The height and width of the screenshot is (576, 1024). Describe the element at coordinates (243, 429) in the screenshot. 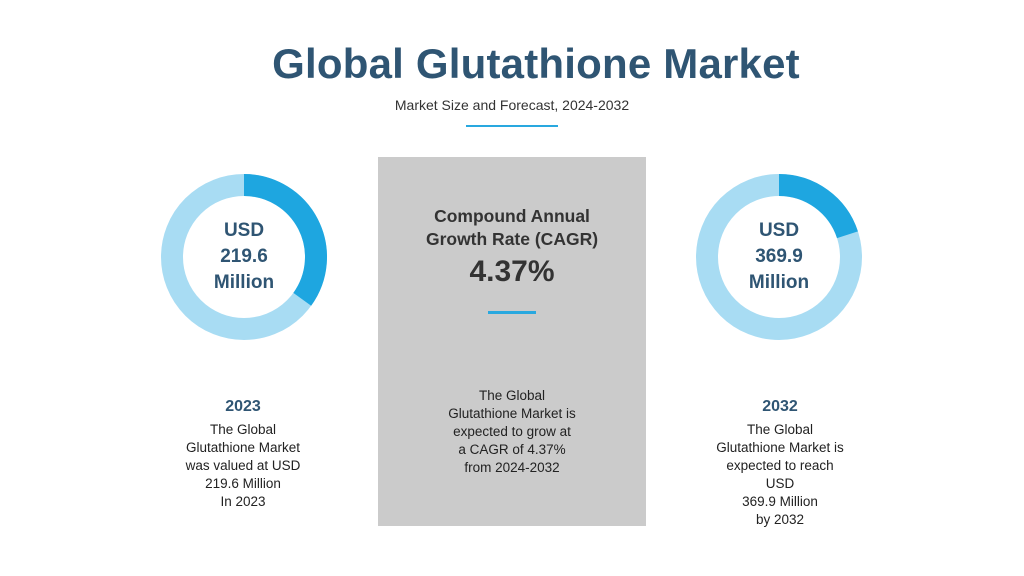

I see `desc-2023-line: The Global` at that location.